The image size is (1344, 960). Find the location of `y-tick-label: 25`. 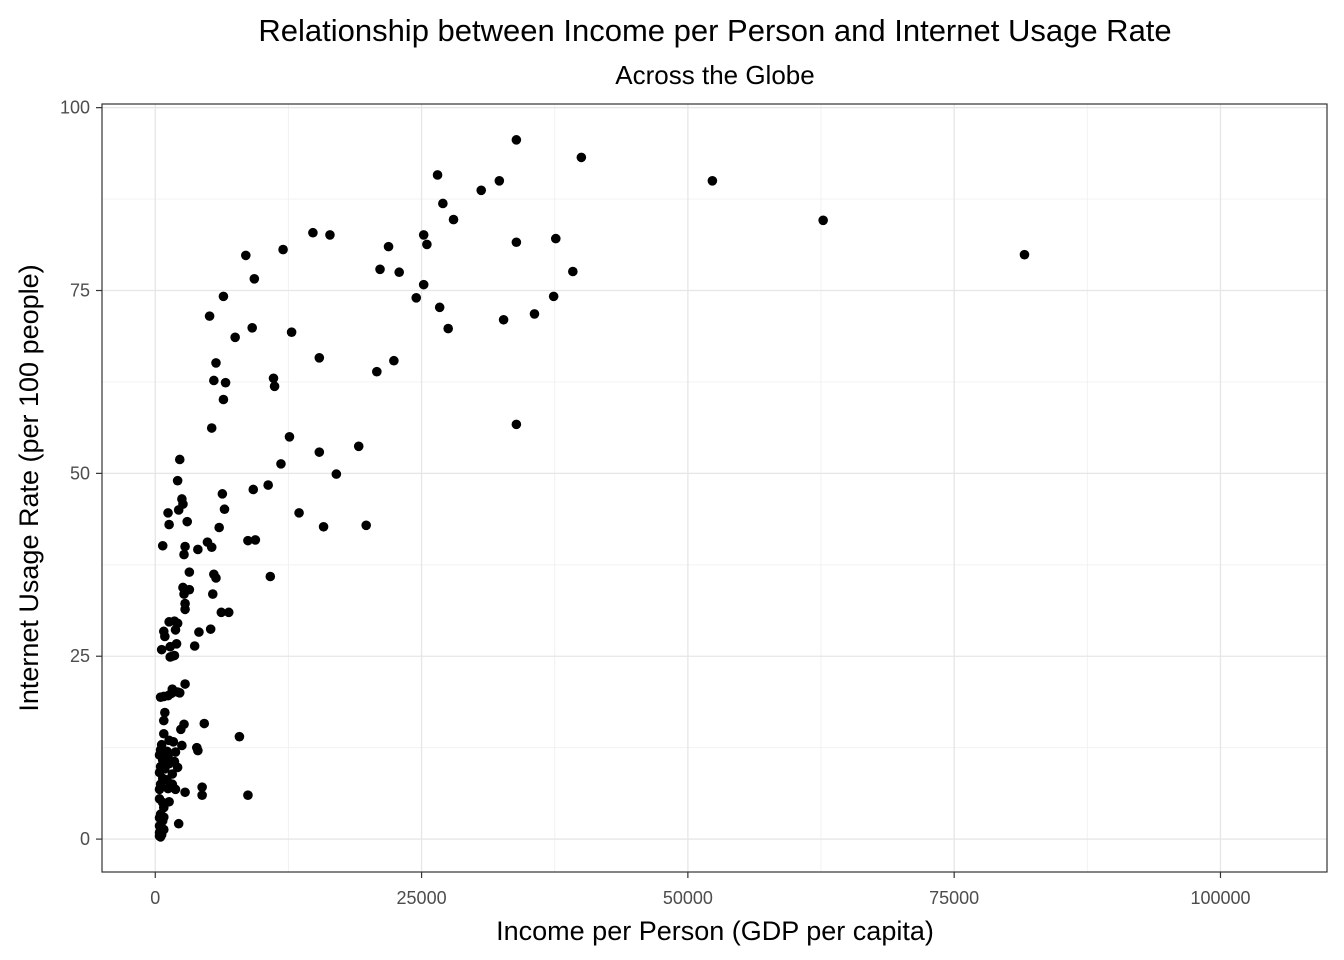

y-tick-label: 25 is located at coordinates (80, 656).